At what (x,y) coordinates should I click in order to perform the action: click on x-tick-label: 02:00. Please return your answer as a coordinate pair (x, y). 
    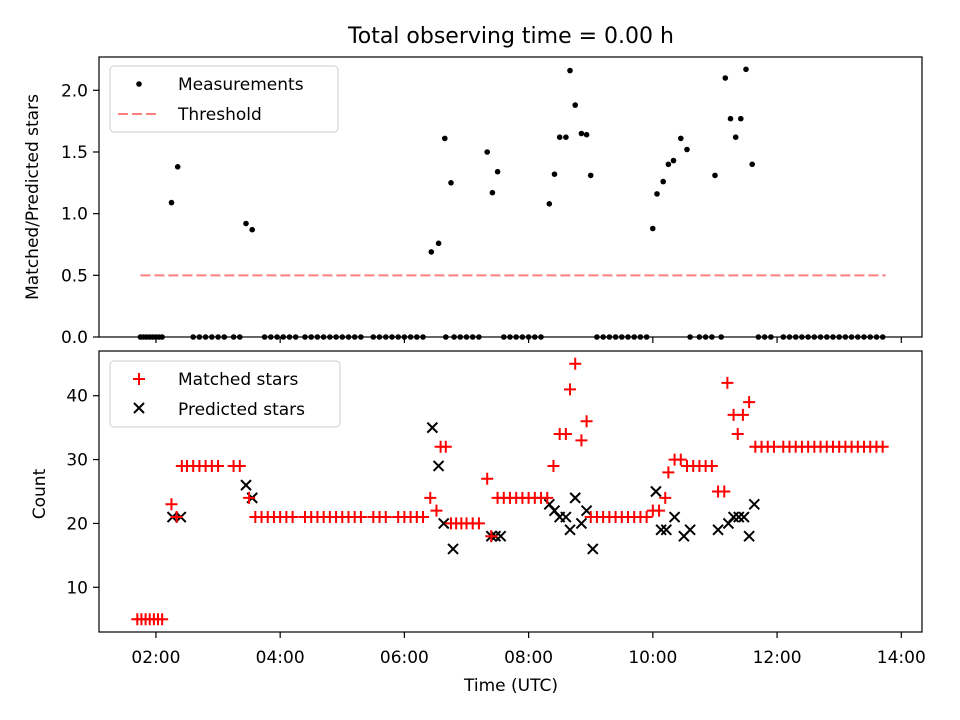
    Looking at the image, I should click on (155, 658).